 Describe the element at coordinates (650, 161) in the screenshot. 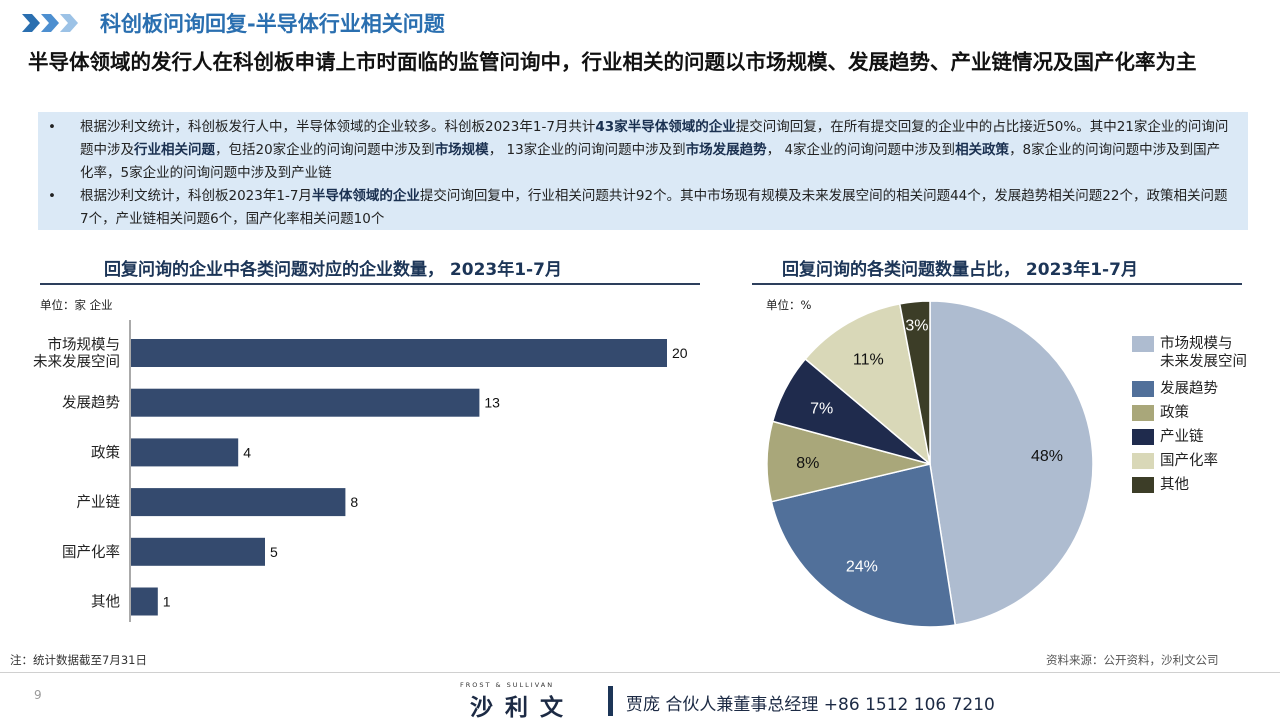

I see `bullet-1-part: ，8家企业的问询问题中涉及到国产化率，5家企业的问询问题中涉及到产业链` at that location.